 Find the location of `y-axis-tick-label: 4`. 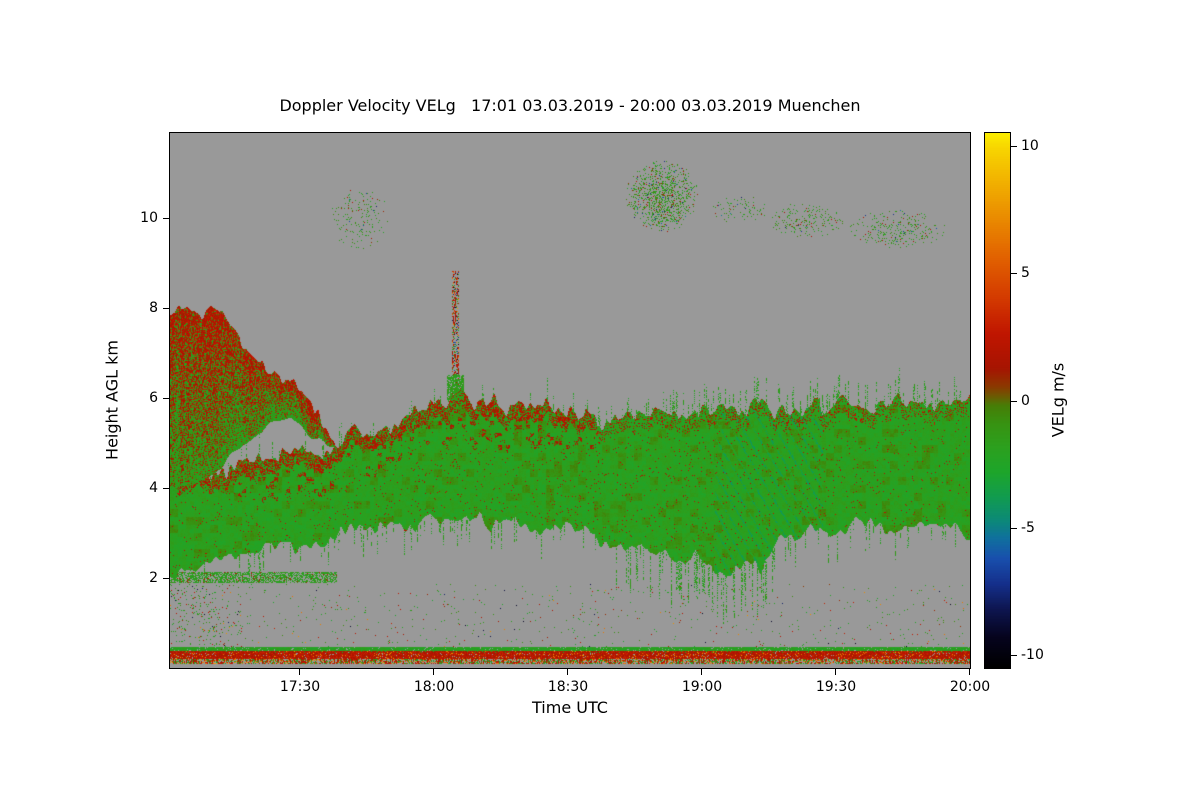

y-axis-tick-label: 4 is located at coordinates (153, 488).